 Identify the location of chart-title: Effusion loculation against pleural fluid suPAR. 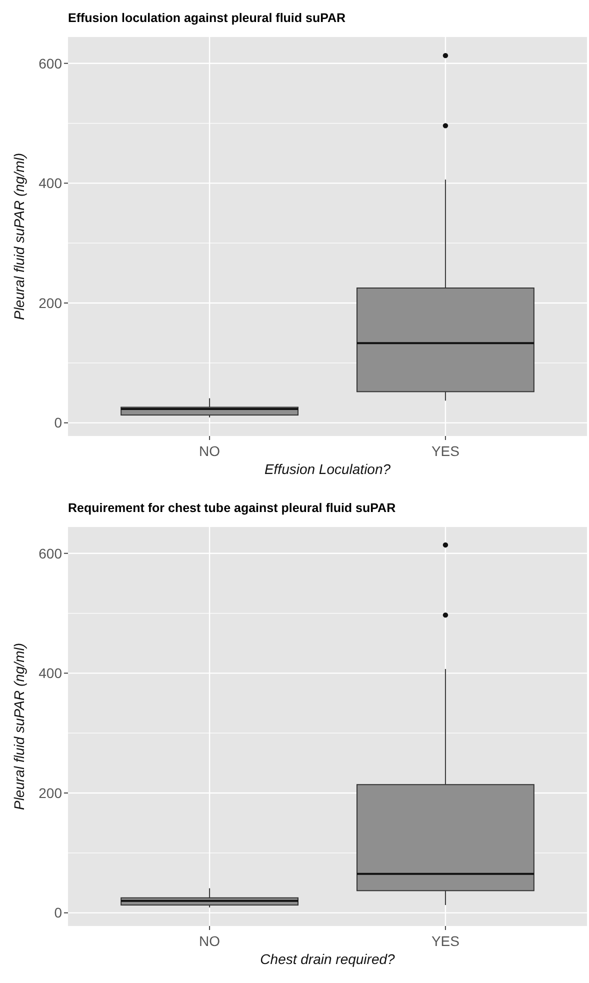
(207, 18).